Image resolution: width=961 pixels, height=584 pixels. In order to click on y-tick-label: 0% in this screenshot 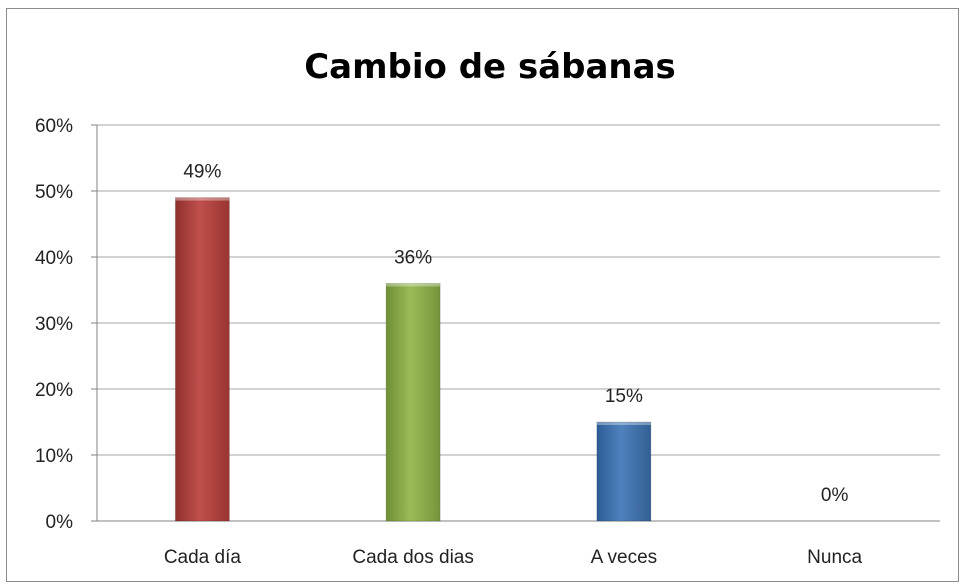, I will do `click(60, 522)`.